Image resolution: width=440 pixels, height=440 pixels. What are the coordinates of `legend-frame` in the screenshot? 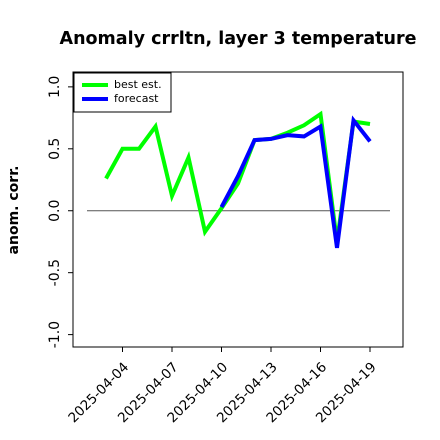 It's located at (122, 92).